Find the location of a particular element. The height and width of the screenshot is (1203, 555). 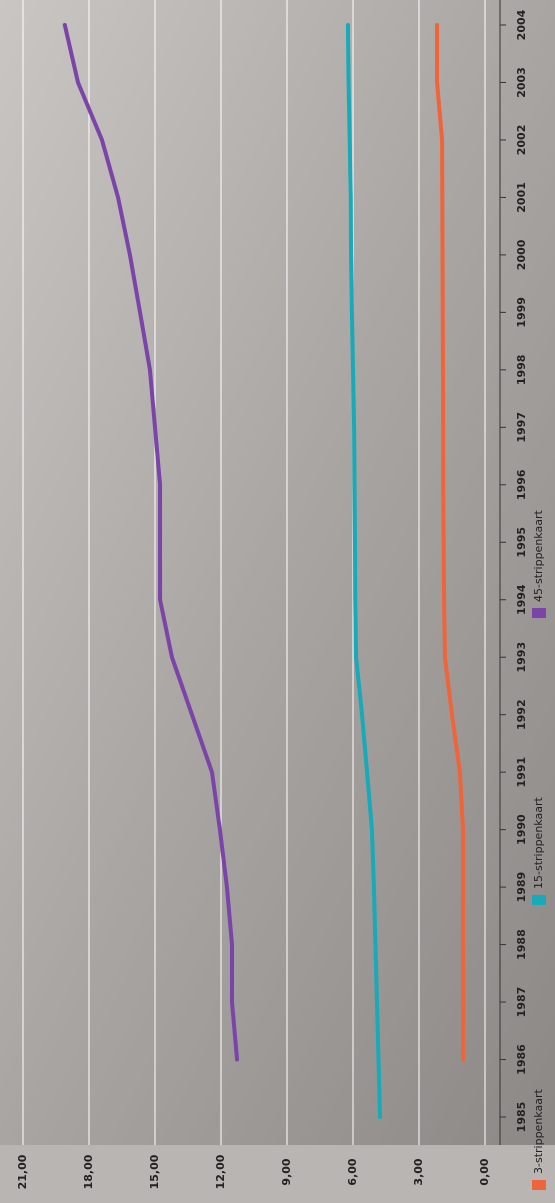

axis-band is located at coordinates (277, 1174).